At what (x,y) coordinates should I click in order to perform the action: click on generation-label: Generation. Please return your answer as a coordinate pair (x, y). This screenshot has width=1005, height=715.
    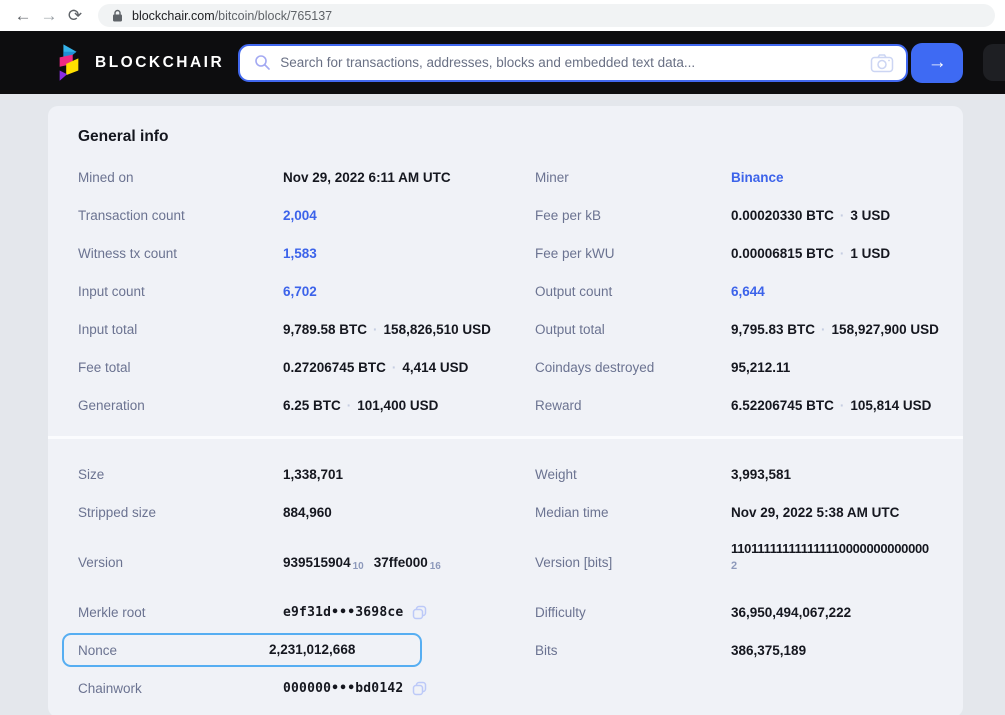
    Looking at the image, I should click on (111, 405).